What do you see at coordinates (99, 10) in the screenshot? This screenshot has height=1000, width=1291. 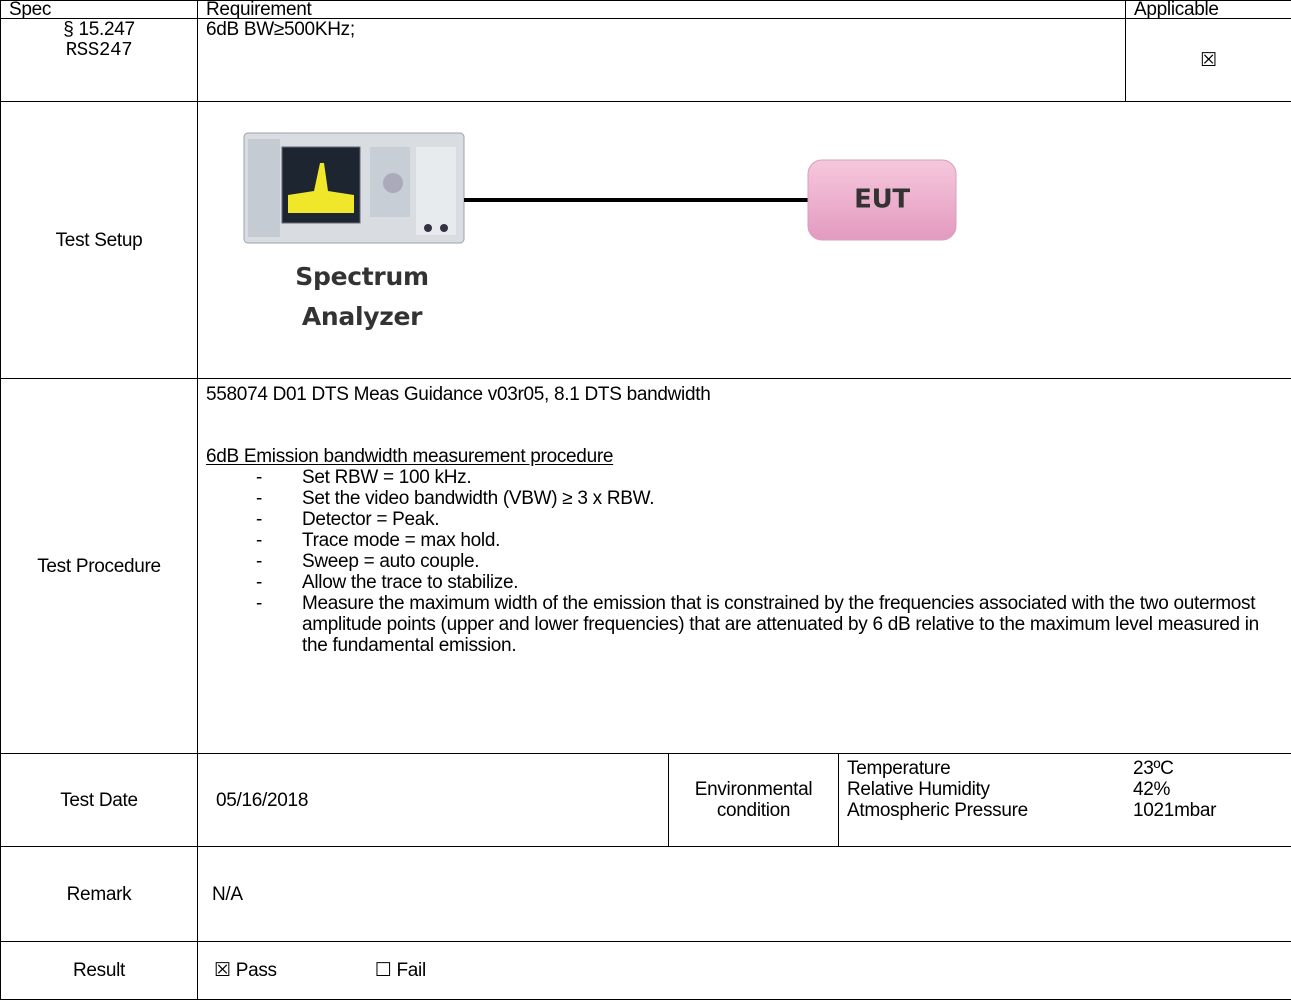 I see `header-cell: Spec` at bounding box center [99, 10].